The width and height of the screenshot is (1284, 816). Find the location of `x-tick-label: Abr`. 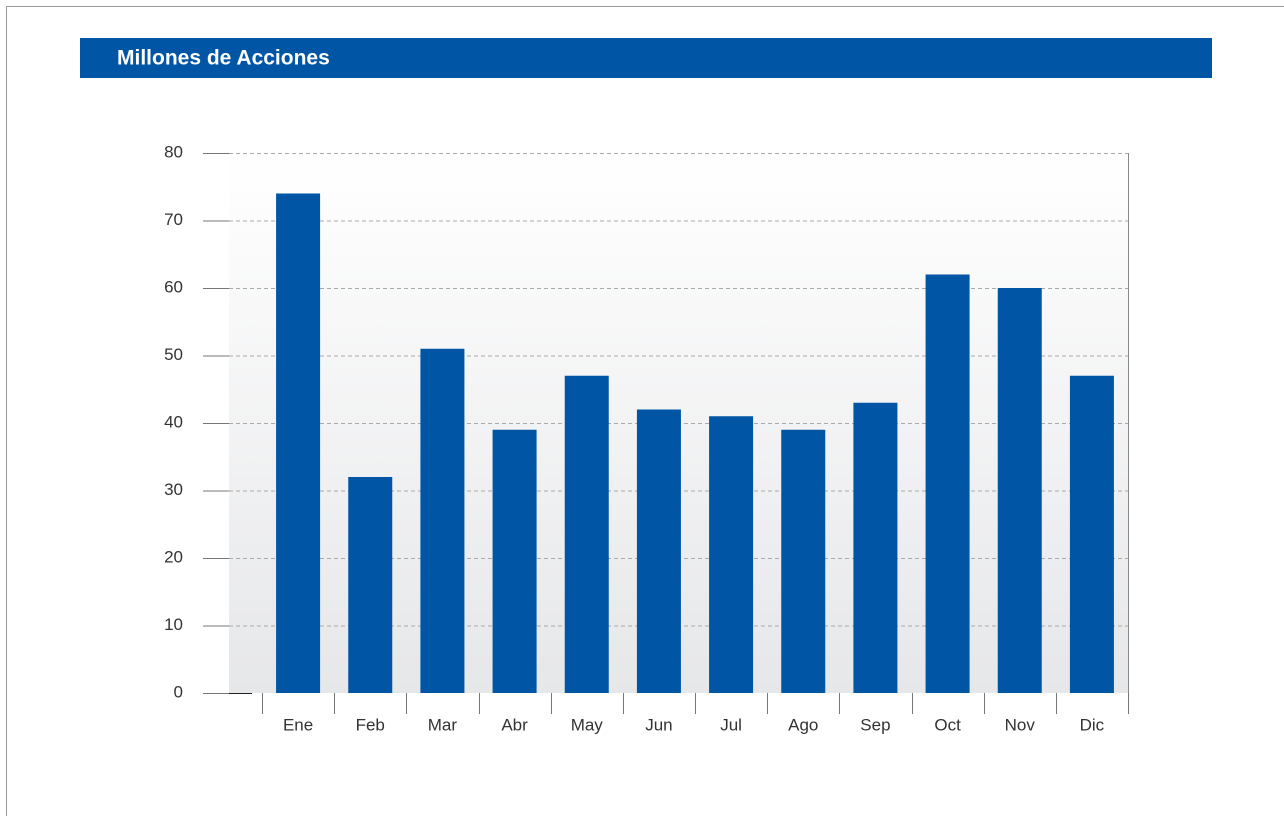

x-tick-label: Abr is located at coordinates (514, 724).